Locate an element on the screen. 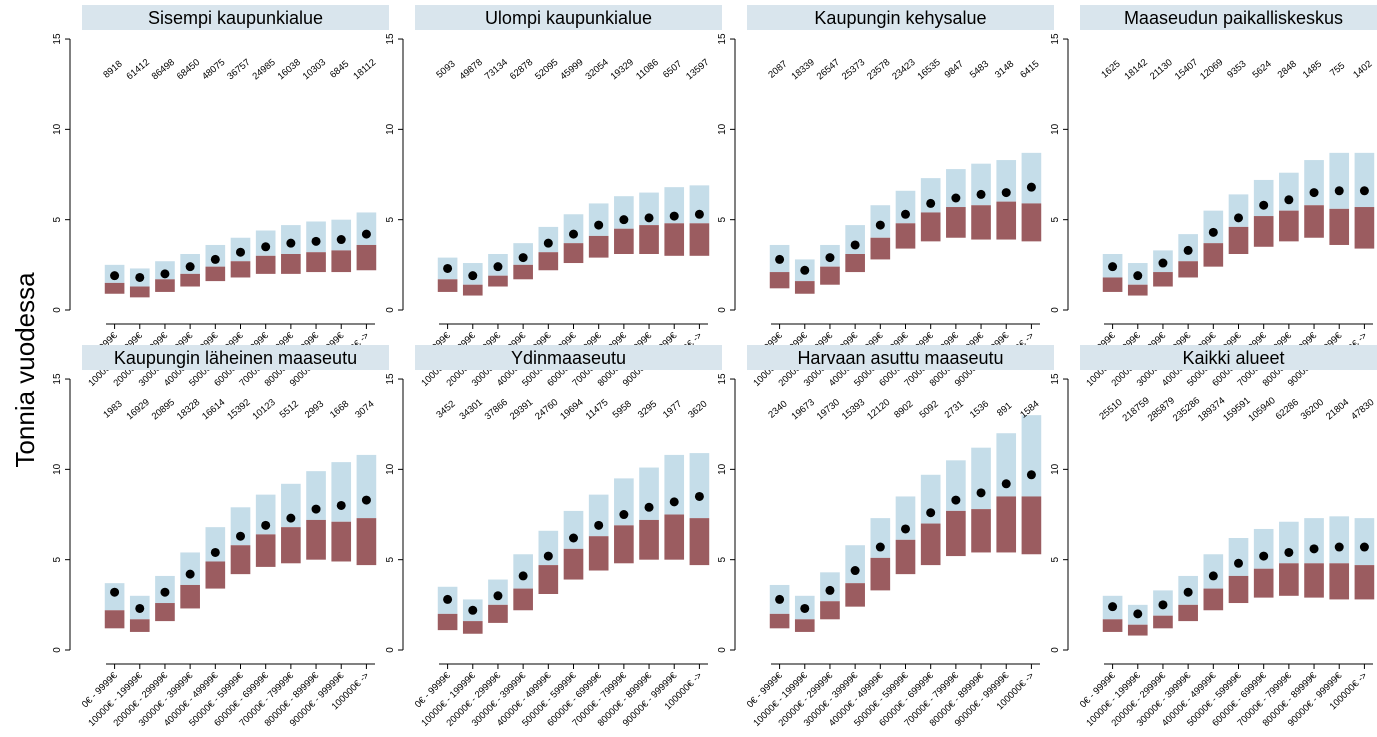 Image resolution: width=1377 pixels, height=737 pixels. count-label: 23423 is located at coordinates (903, 69).